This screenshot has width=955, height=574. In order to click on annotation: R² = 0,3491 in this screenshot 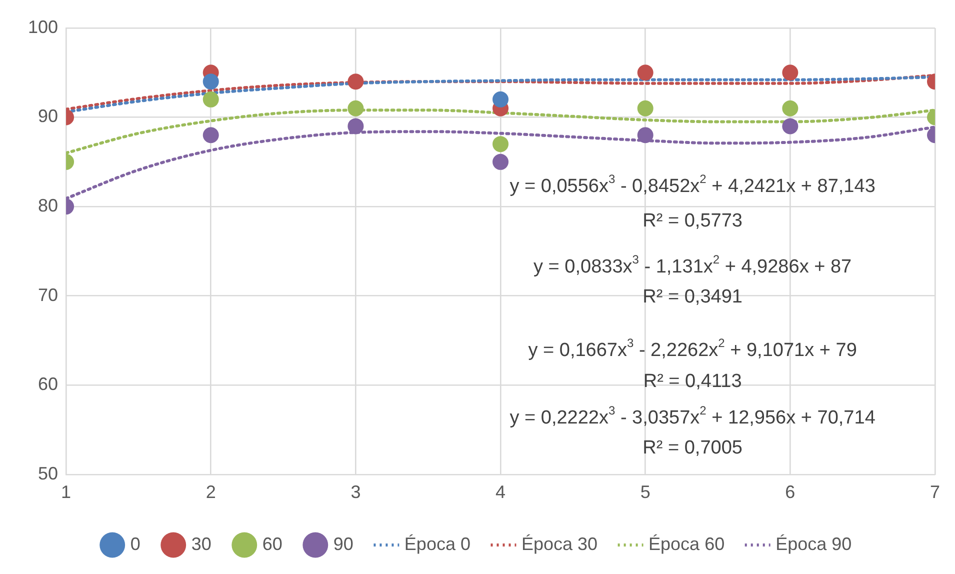, I will do `click(692, 297)`.